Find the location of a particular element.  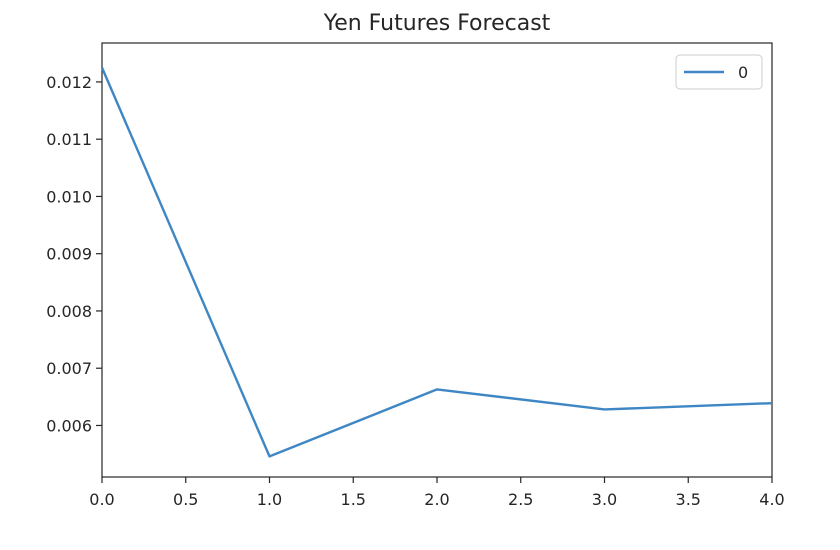

x-tick-label: 2.5 is located at coordinates (520, 499).